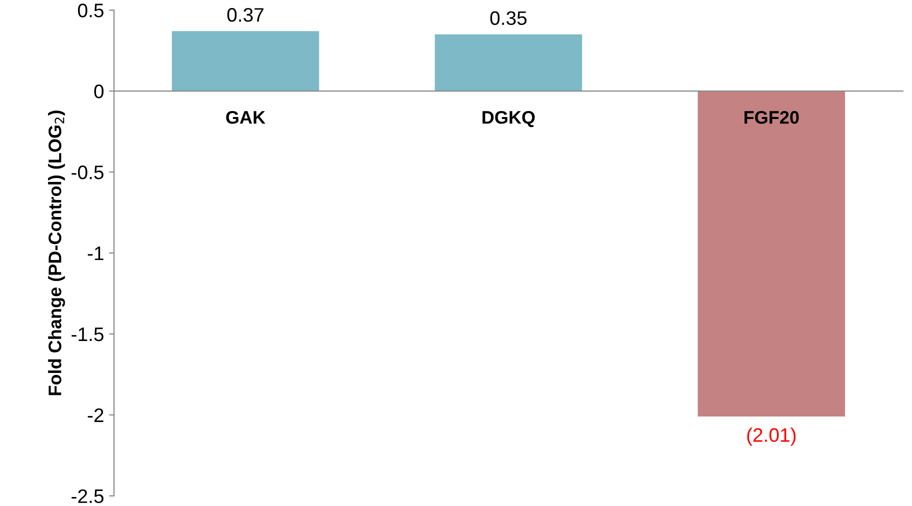  Describe the element at coordinates (88, 496) in the screenshot. I see `y-tick-label: -2.5` at that location.